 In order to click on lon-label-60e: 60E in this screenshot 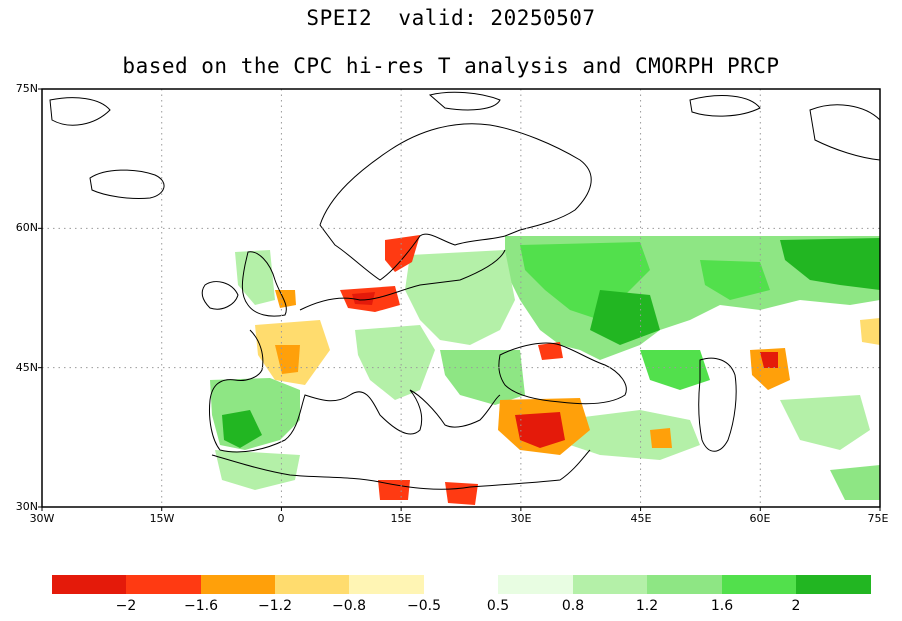, I will do `click(760, 518)`.